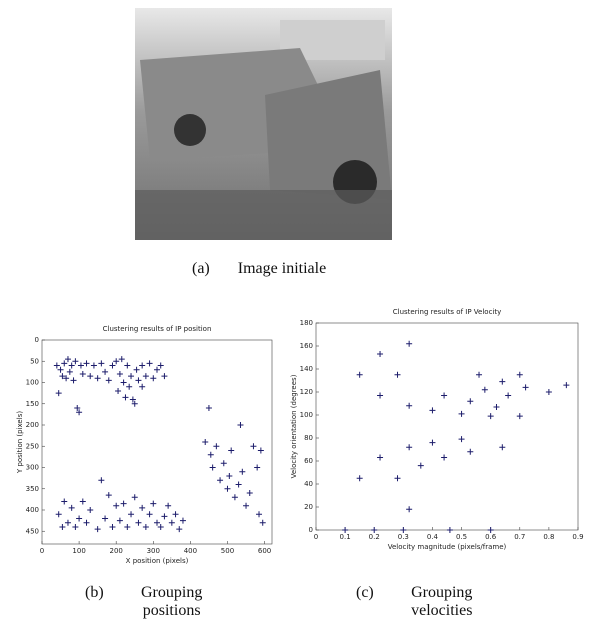 This screenshot has height=629, width=589. What do you see at coordinates (32, 404) in the screenshot?
I see `y-tick-label: 150` at bounding box center [32, 404].